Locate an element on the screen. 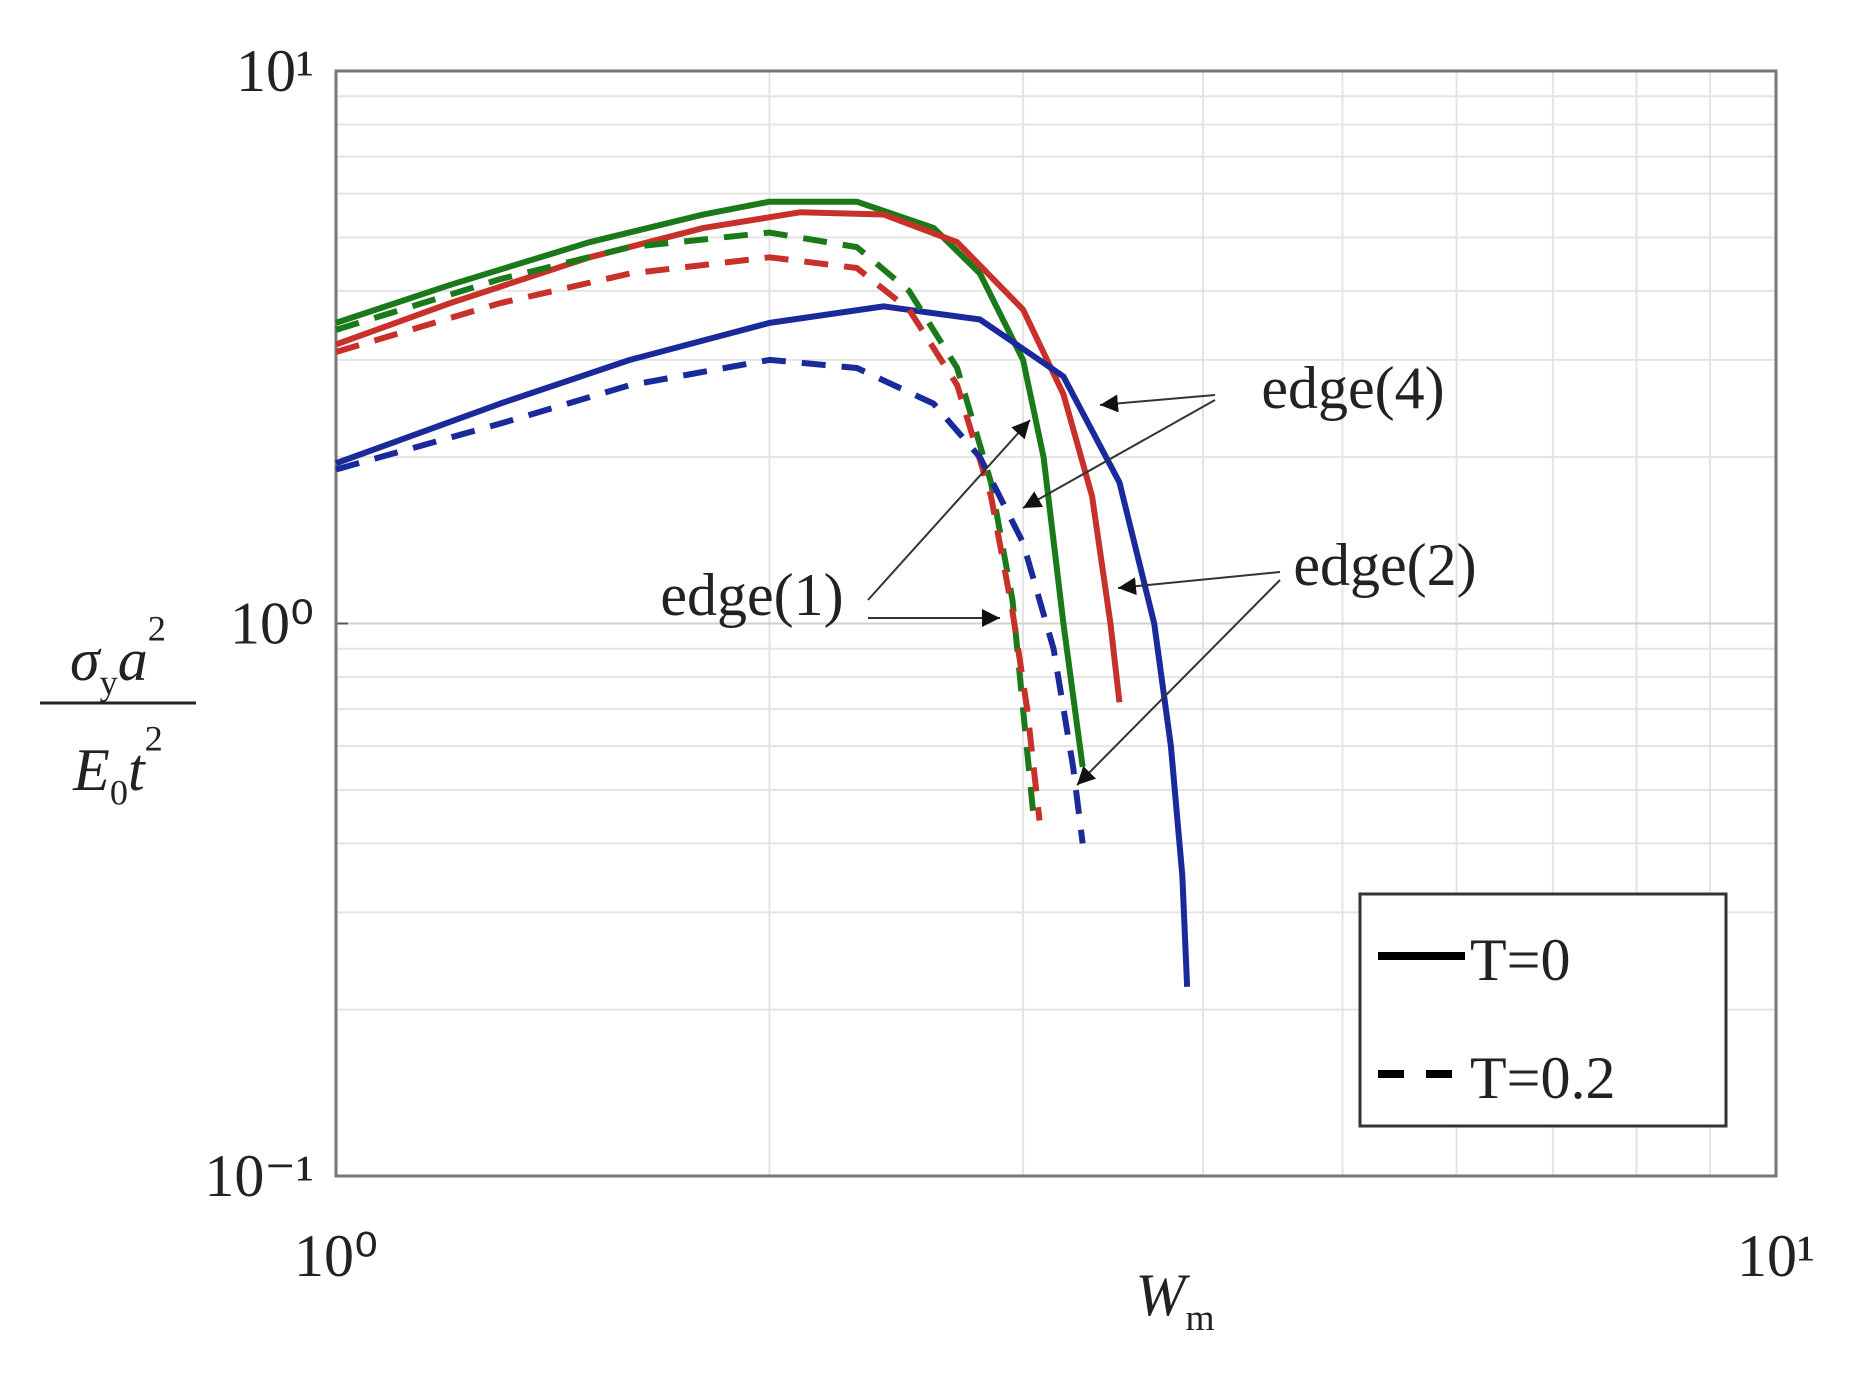 The width and height of the screenshot is (1851, 1383). x-axis-label: Wm is located at coordinates (1174, 1300).